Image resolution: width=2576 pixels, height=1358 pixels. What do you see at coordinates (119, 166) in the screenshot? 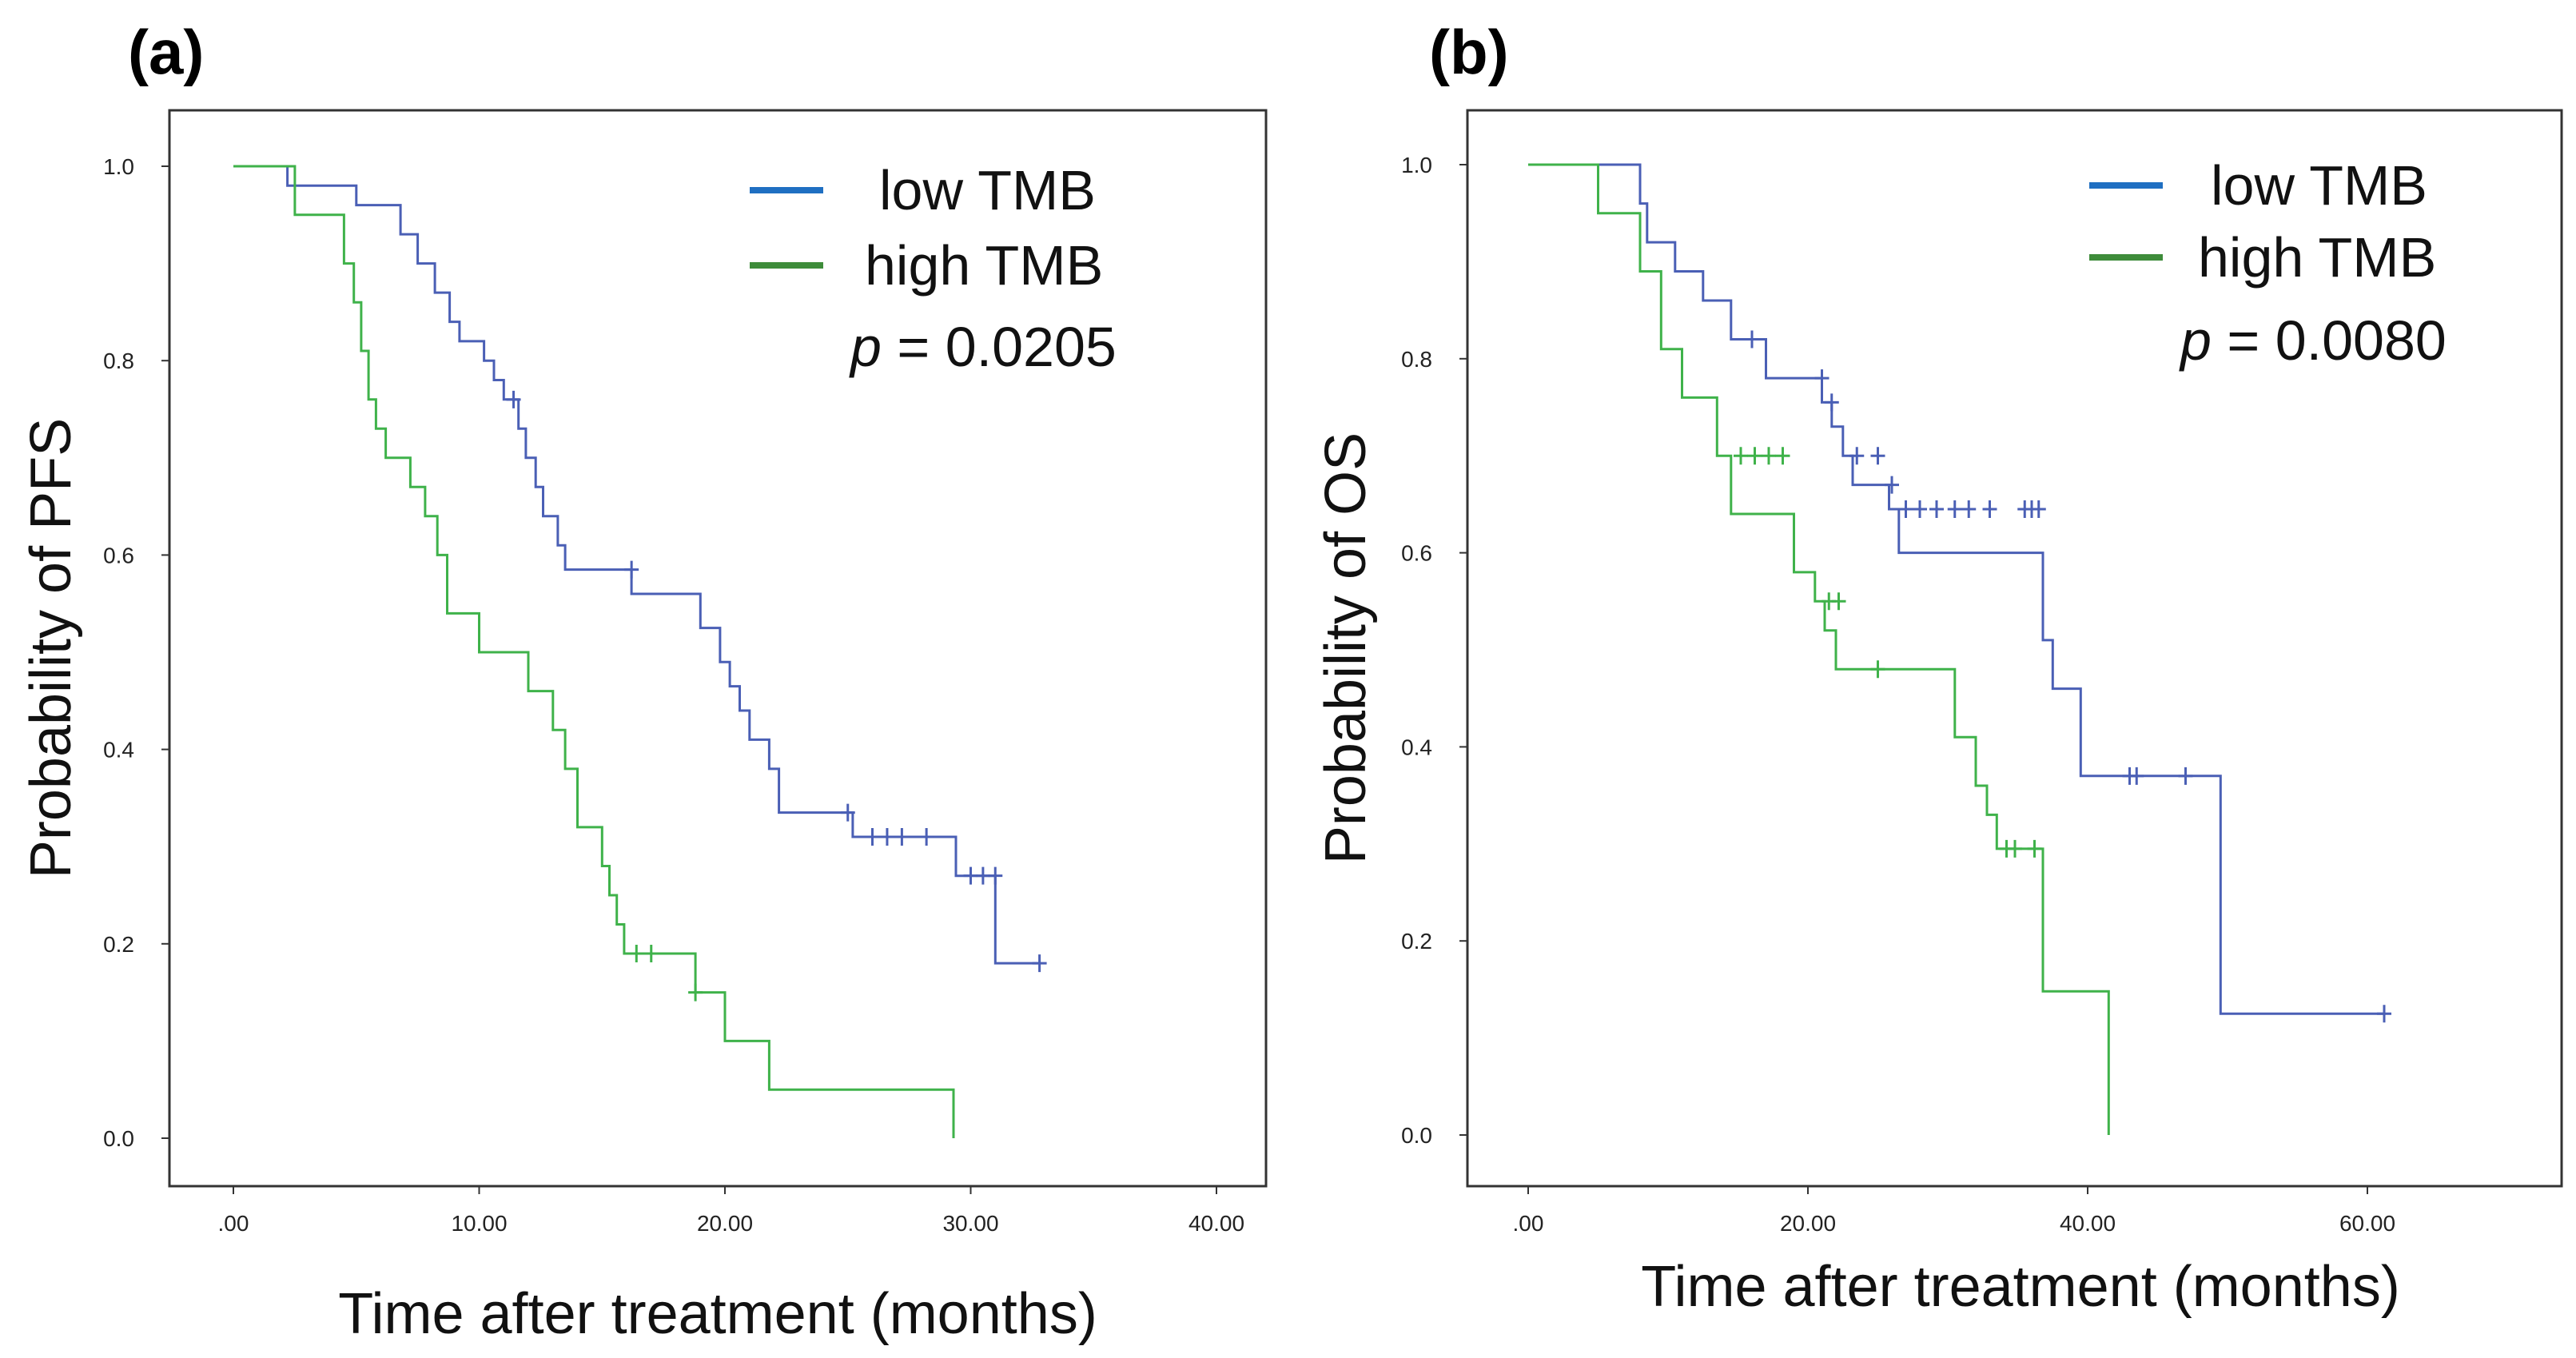
I see `y-tick-label-a-5: 1.0` at bounding box center [119, 166].